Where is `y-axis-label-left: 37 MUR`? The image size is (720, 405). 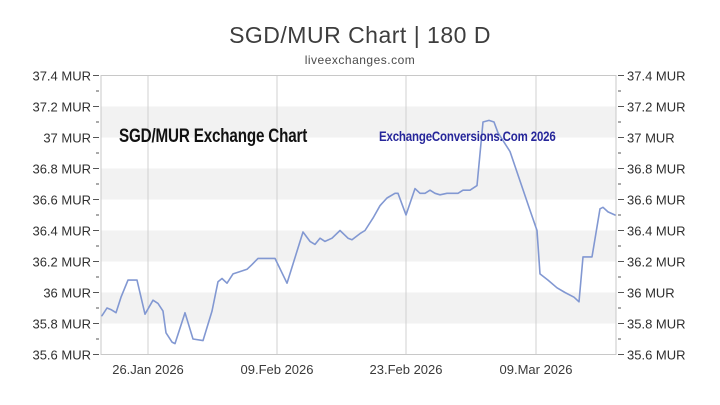 y-axis-label-left: 37 MUR is located at coordinates (67, 137).